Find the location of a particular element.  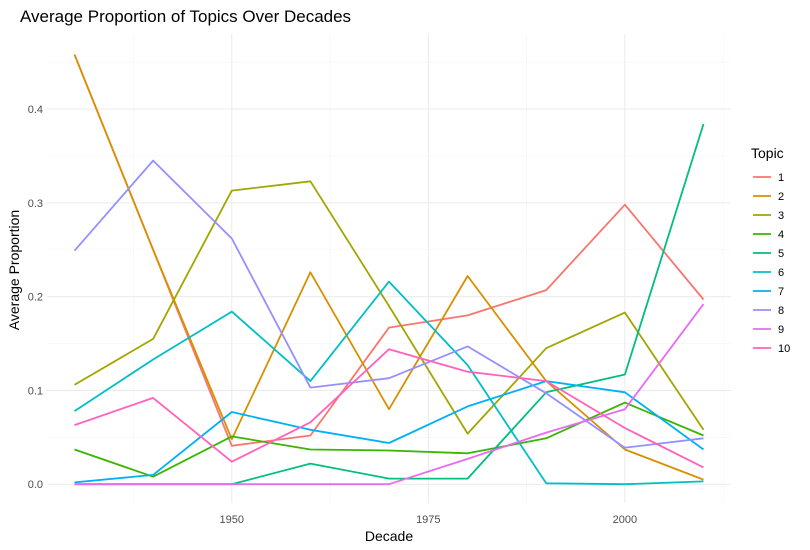

legend-item-topic-5: 5 is located at coordinates (768, 254).